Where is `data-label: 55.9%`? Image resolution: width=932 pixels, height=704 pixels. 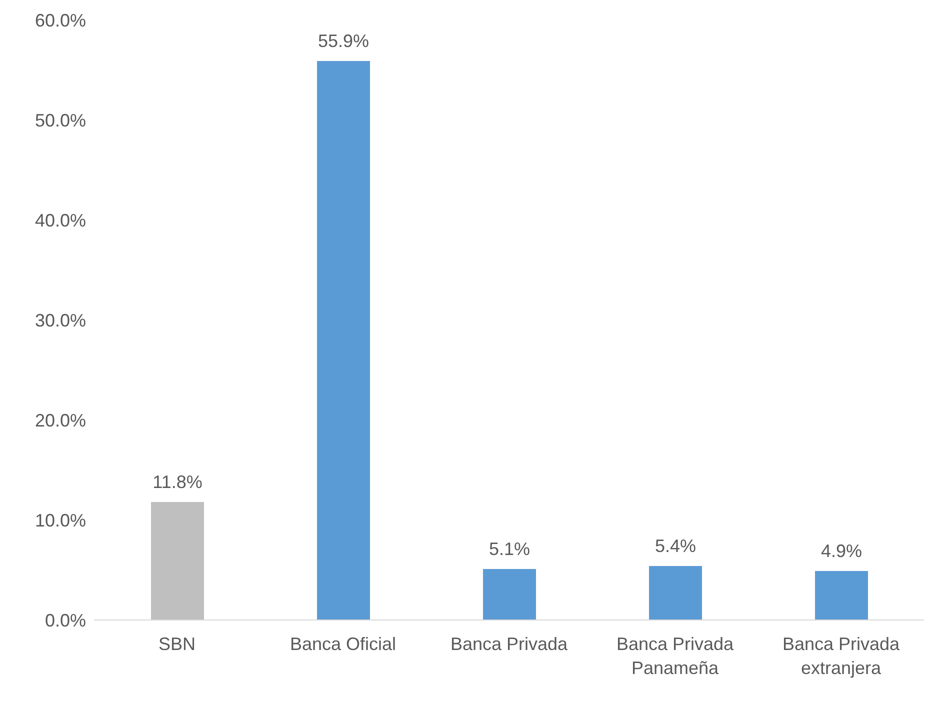
data-label: 55.9% is located at coordinates (344, 41).